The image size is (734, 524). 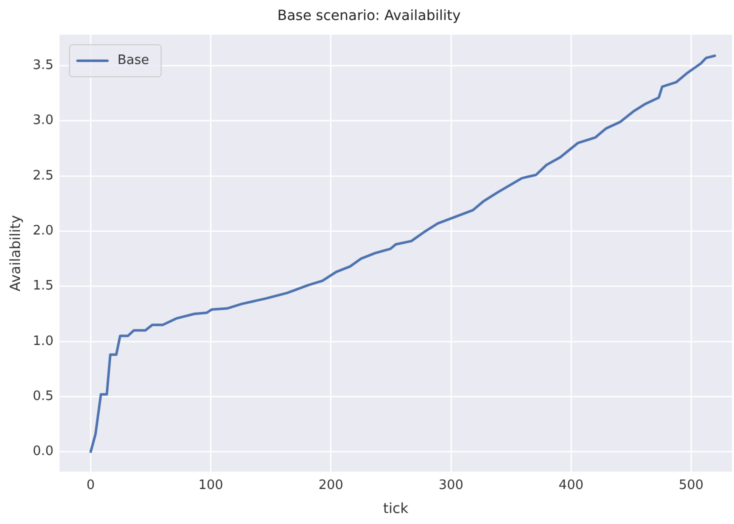 What do you see at coordinates (451, 485) in the screenshot?
I see `x-tick-label: 300` at bounding box center [451, 485].